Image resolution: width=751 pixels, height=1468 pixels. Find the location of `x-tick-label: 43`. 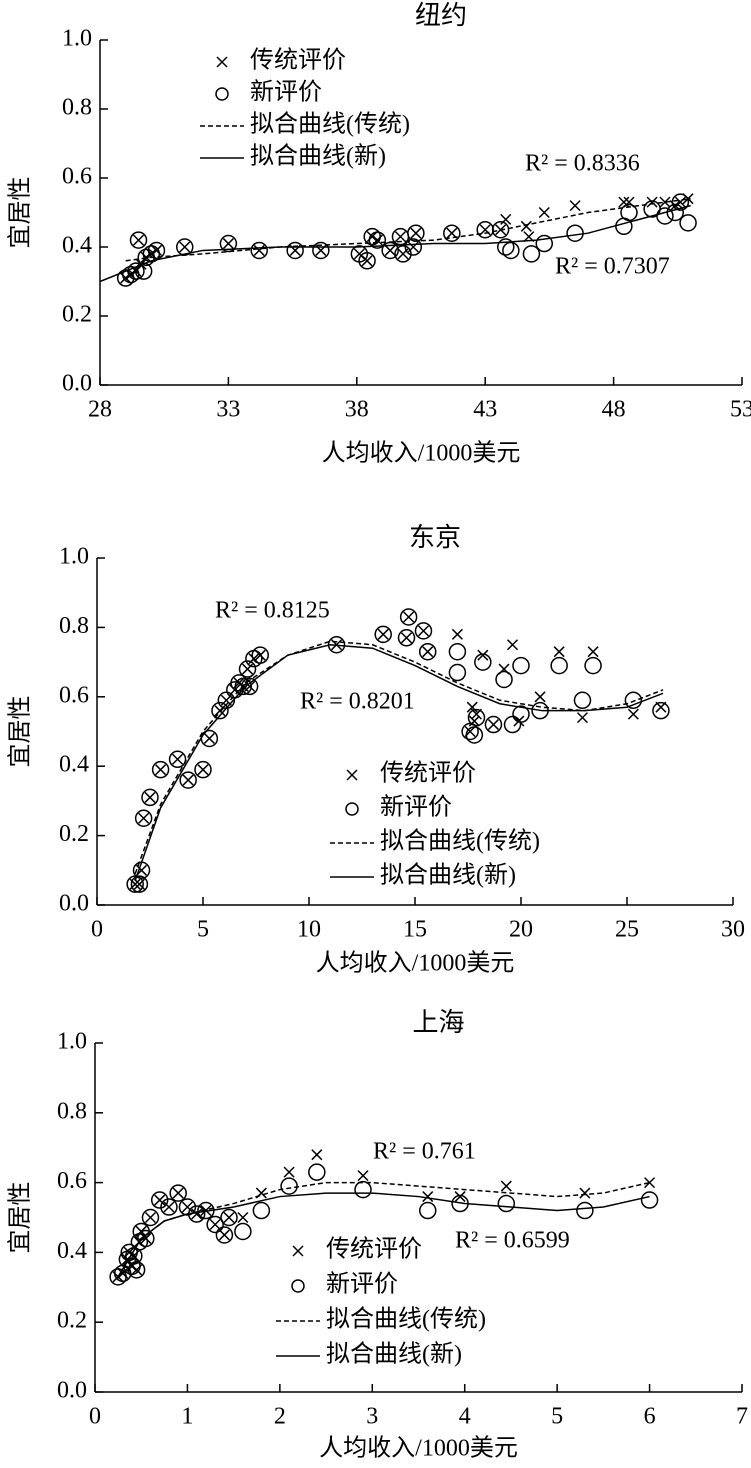

x-tick-label: 43 is located at coordinates (485, 410).